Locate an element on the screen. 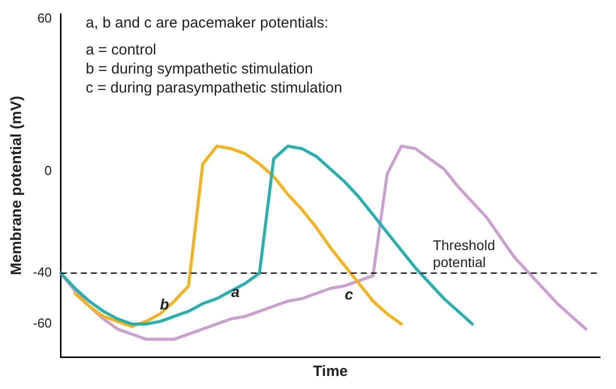  annotation: c = during parasympathetic stimulation is located at coordinates (214, 88).